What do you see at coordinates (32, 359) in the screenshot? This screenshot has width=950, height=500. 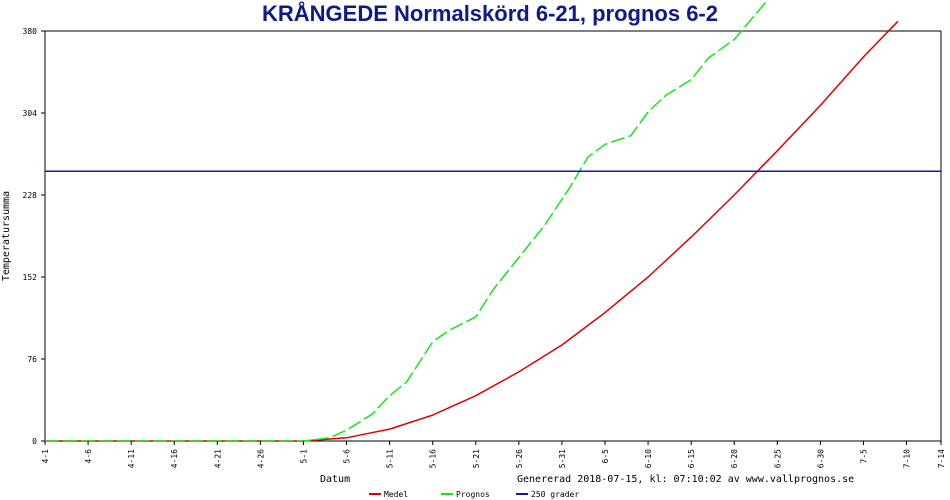 I see `y-tick-label: 76` at bounding box center [32, 359].